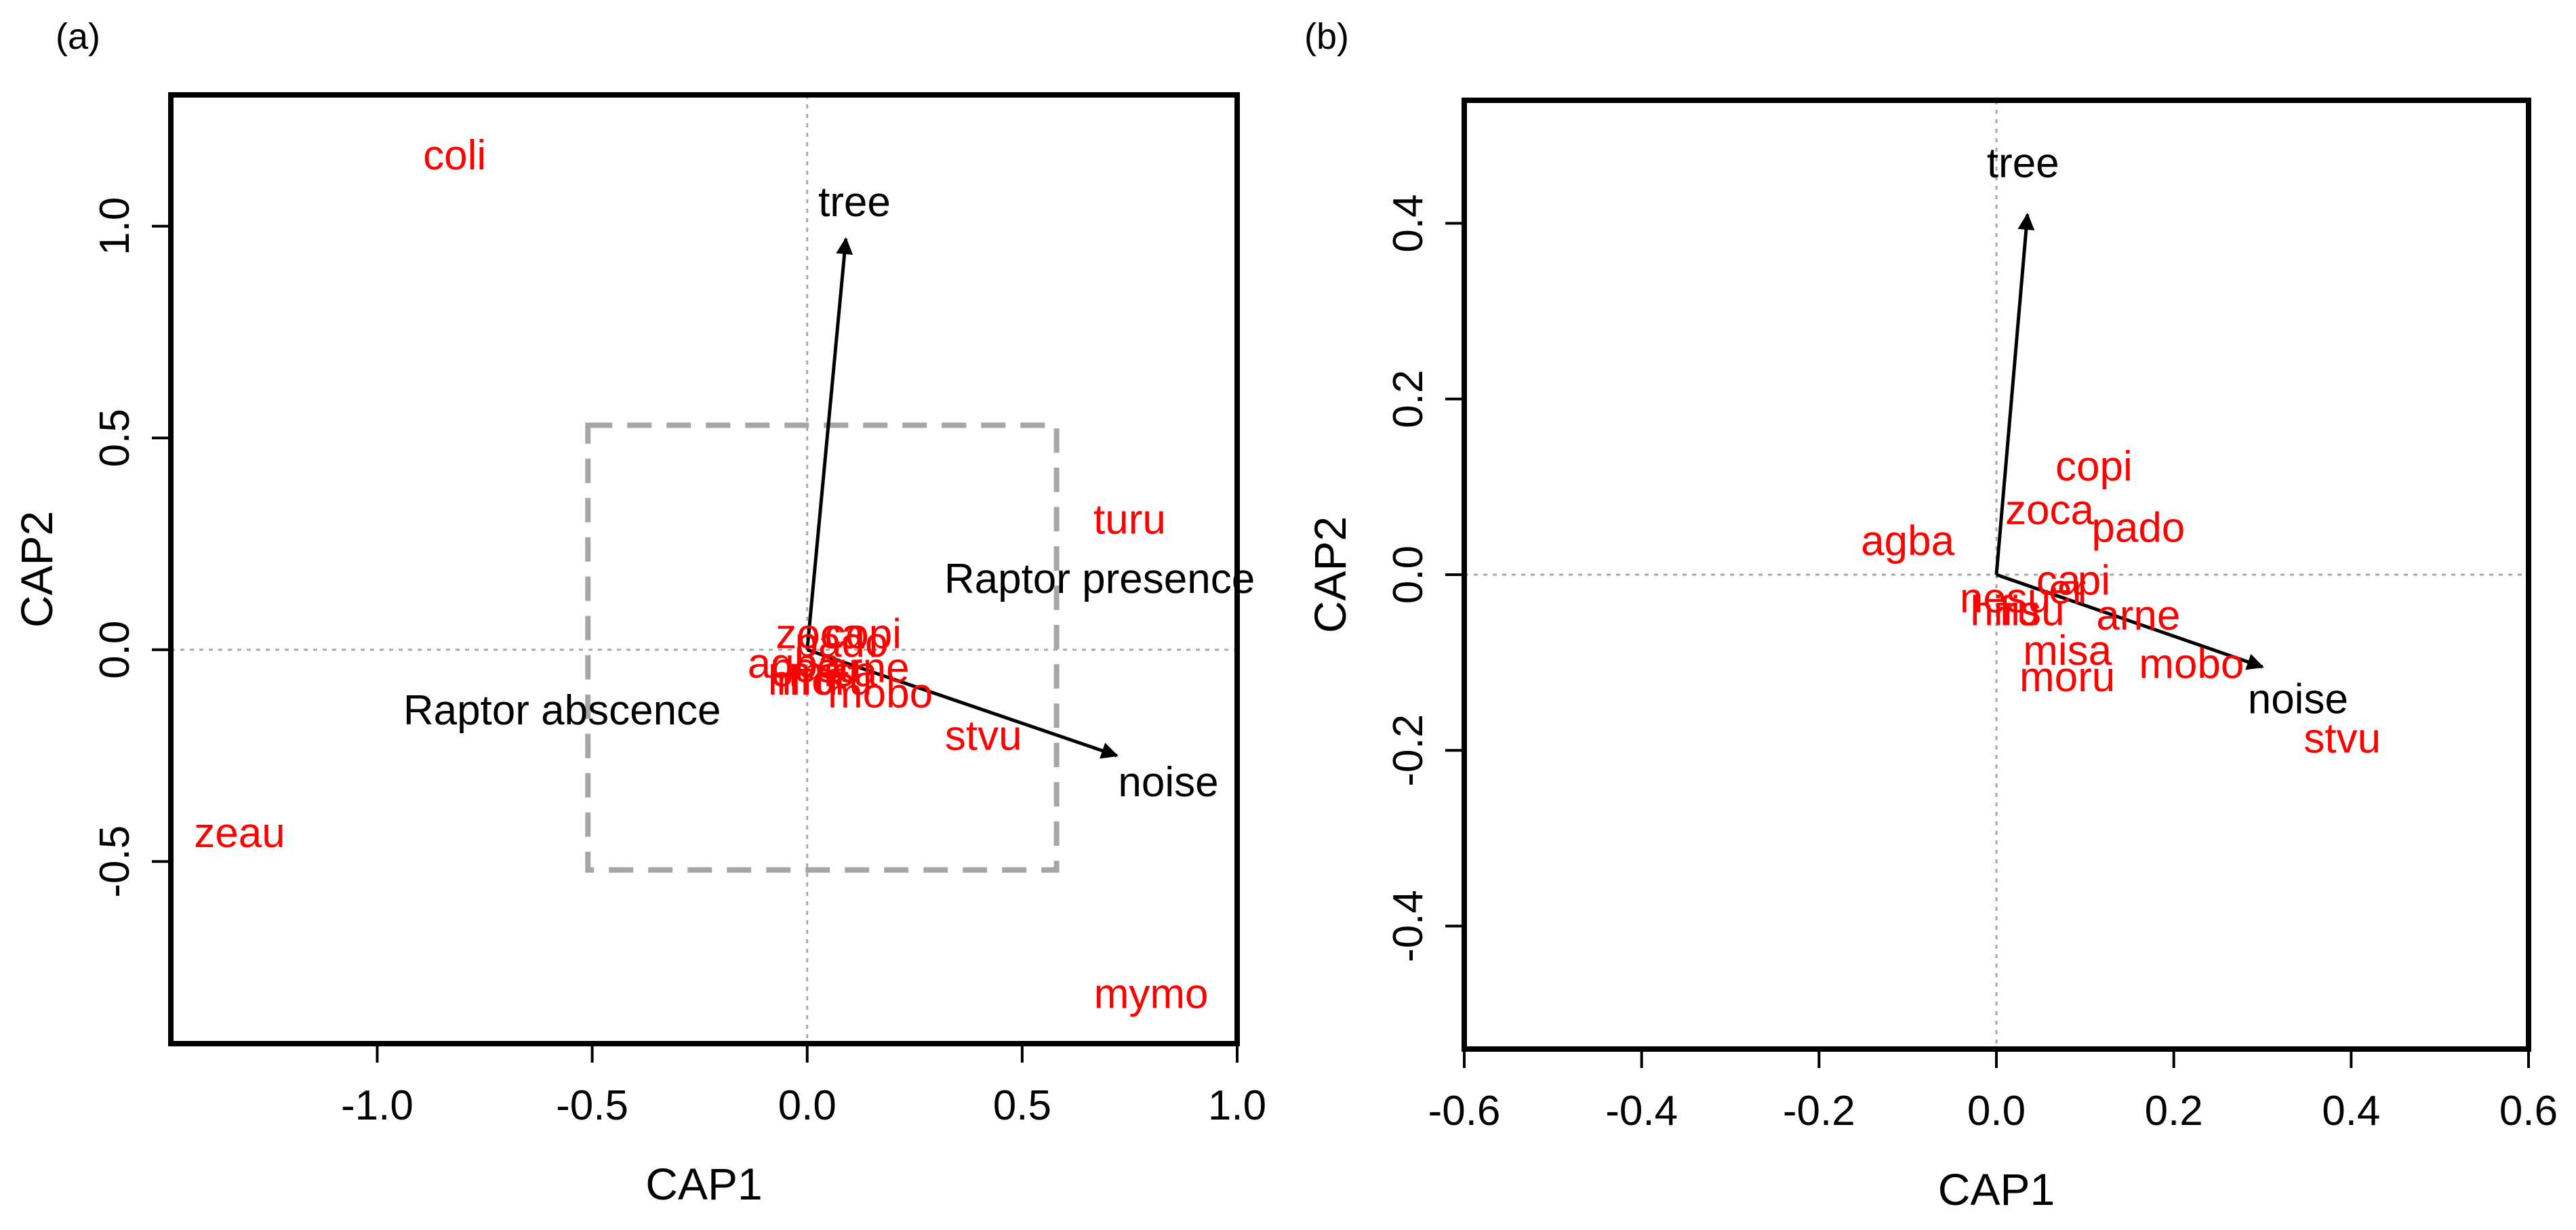  Describe the element at coordinates (1326, 36) in the screenshot. I see `panel-b-label: (b)` at that location.